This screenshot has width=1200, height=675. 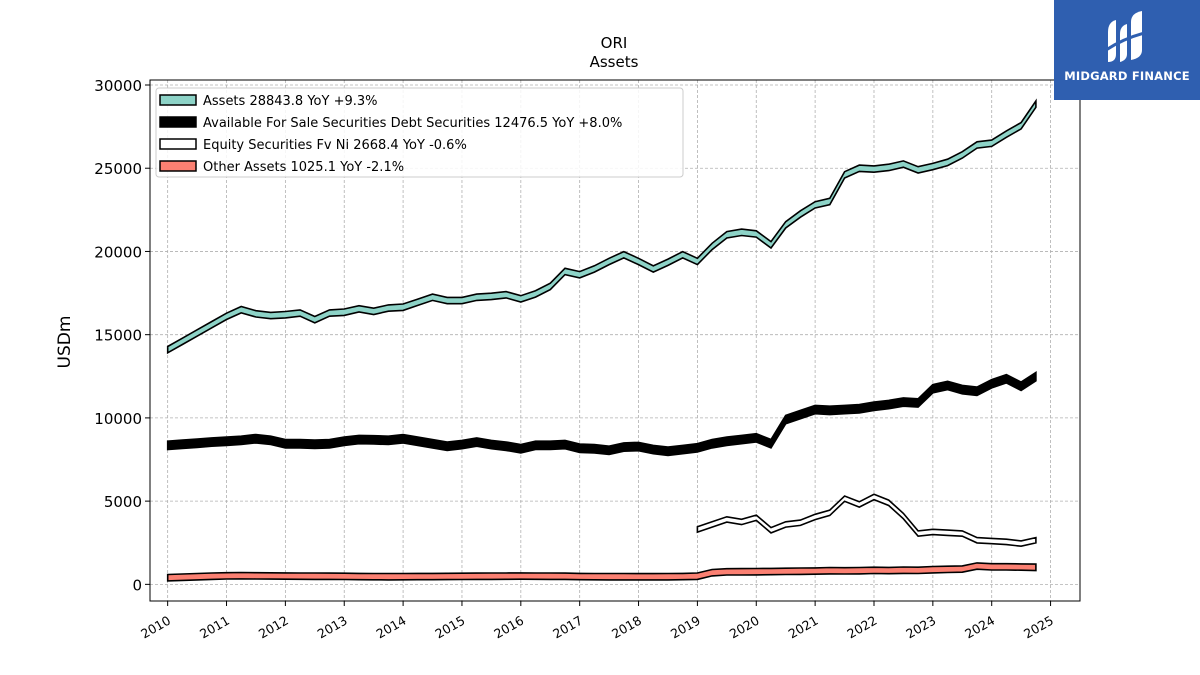 I want to click on y-tick-label: 15000, so click(x=118, y=336).